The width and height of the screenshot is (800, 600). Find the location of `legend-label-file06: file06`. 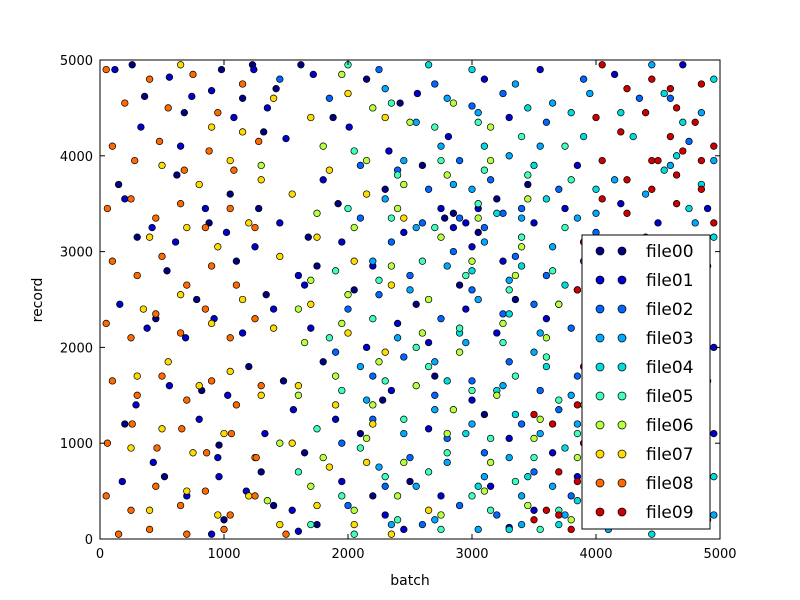

legend-label-file06: file06 is located at coordinates (670, 426).